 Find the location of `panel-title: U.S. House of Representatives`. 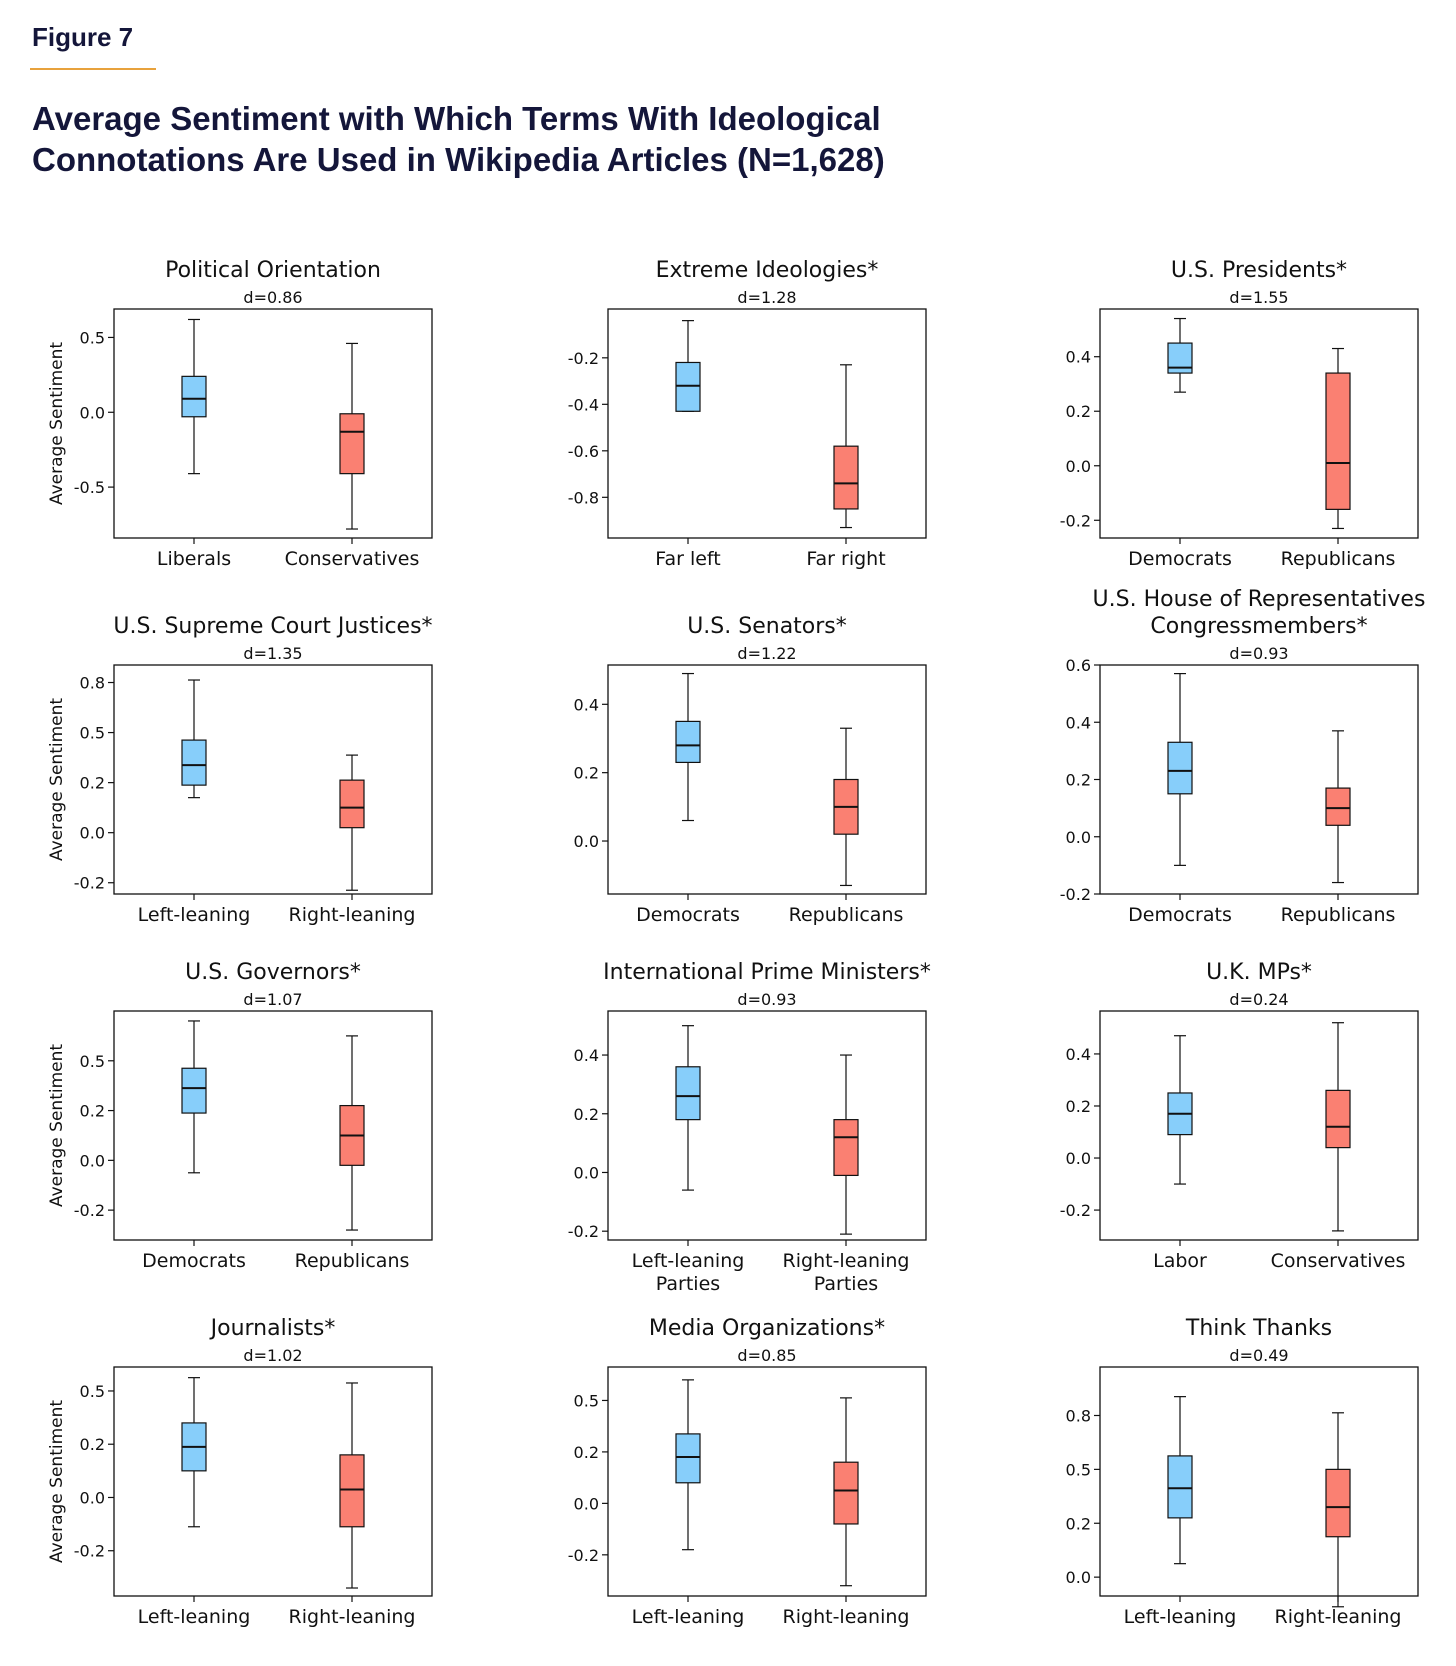

panel-title: U.S. House of Representatives is located at coordinates (1259, 599).